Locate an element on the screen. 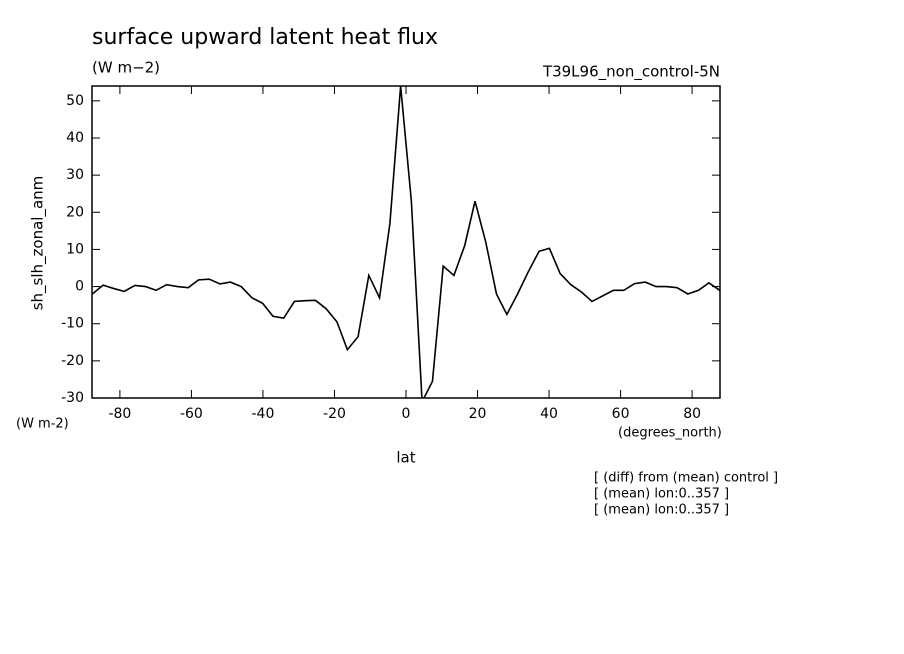 Image resolution: width=904 pixels, height=654 pixels. y-tick-label: 40 is located at coordinates (75, 138).